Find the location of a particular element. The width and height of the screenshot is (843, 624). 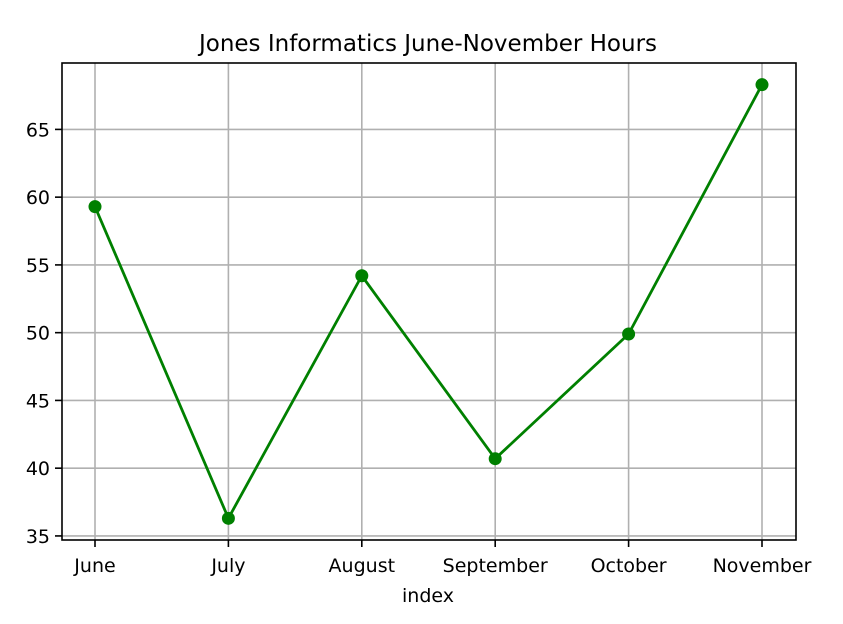

y-tick-label: 60 is located at coordinates (38, 198).